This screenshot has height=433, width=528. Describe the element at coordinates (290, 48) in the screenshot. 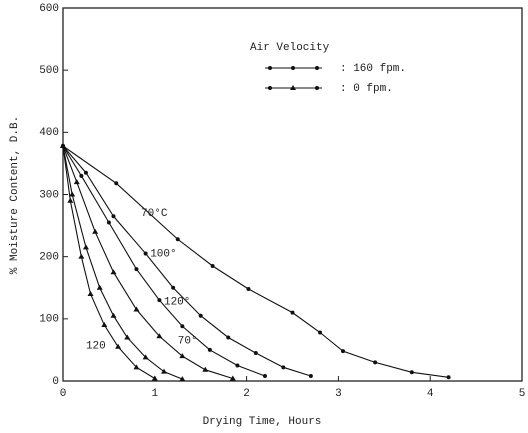

I see `legend-title: Air Velocity` at that location.